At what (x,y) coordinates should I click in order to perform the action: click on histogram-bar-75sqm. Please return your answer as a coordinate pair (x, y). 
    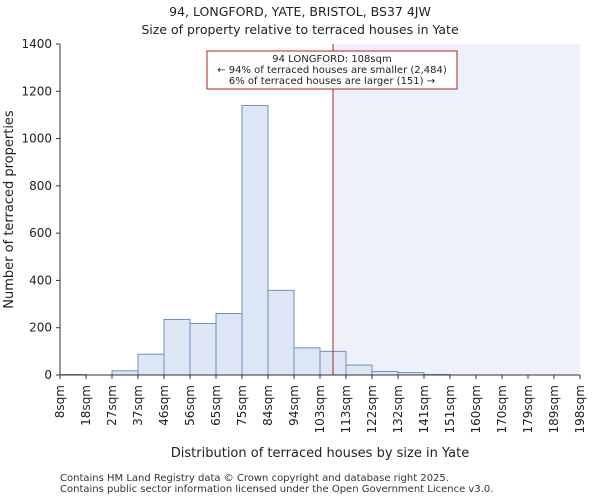
    Looking at the image, I should click on (255, 240).